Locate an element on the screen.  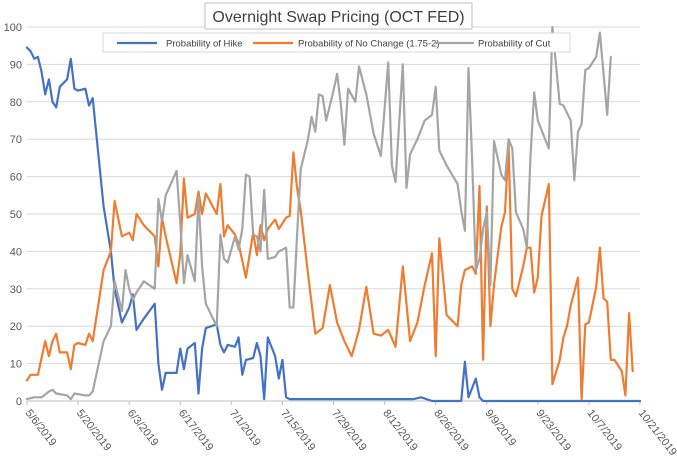
x-tick-label: 8/26/2019 is located at coordinates (451, 430).